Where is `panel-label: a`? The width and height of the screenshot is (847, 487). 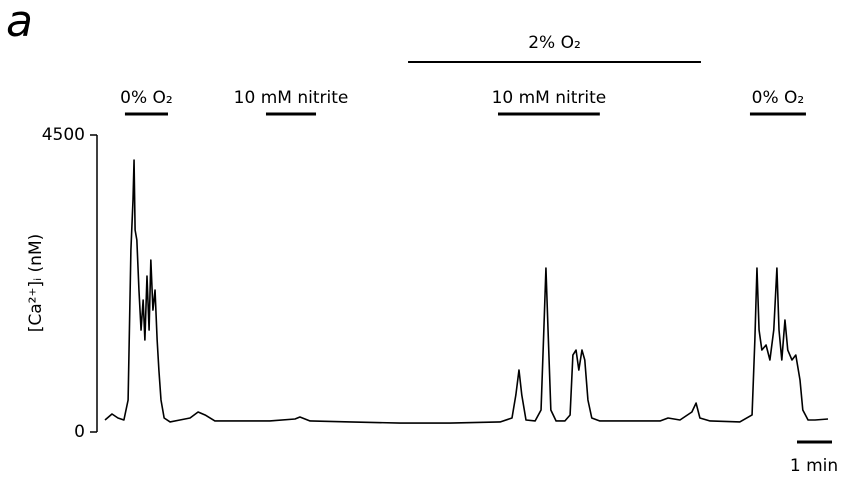
panel-label: a is located at coordinates (19, 23).